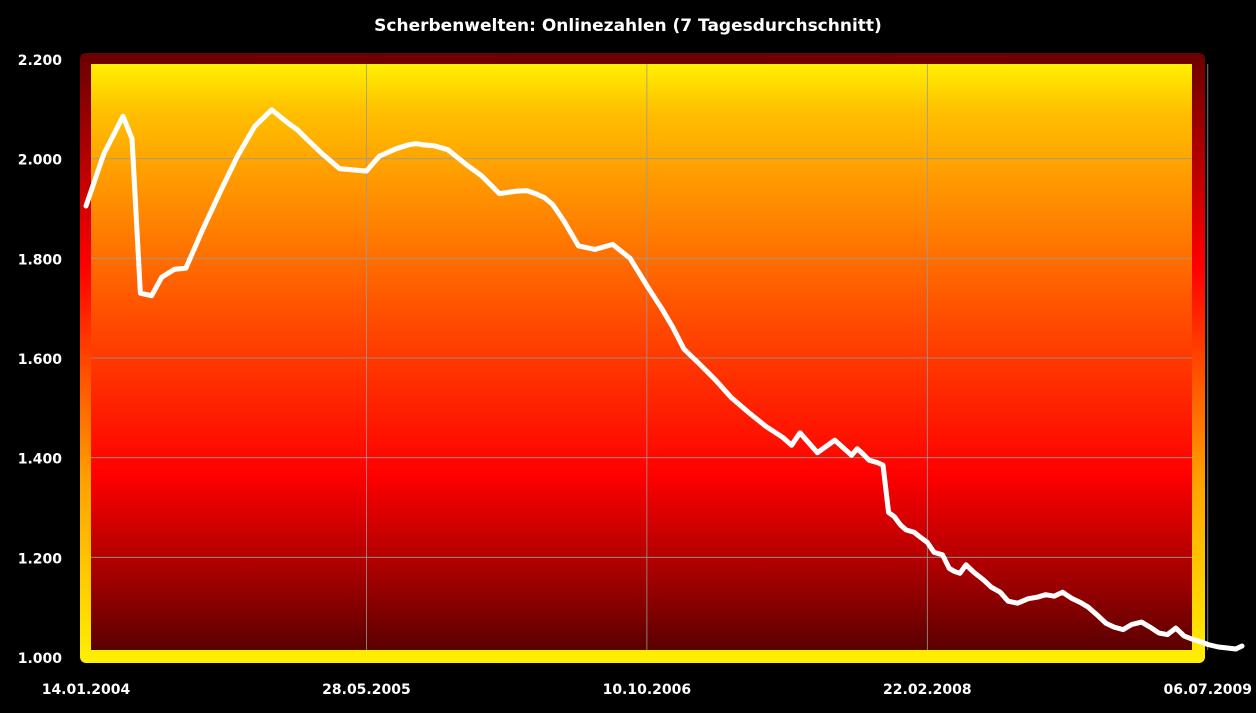  I want to click on y-tick-label: 1.600, so click(40, 360).